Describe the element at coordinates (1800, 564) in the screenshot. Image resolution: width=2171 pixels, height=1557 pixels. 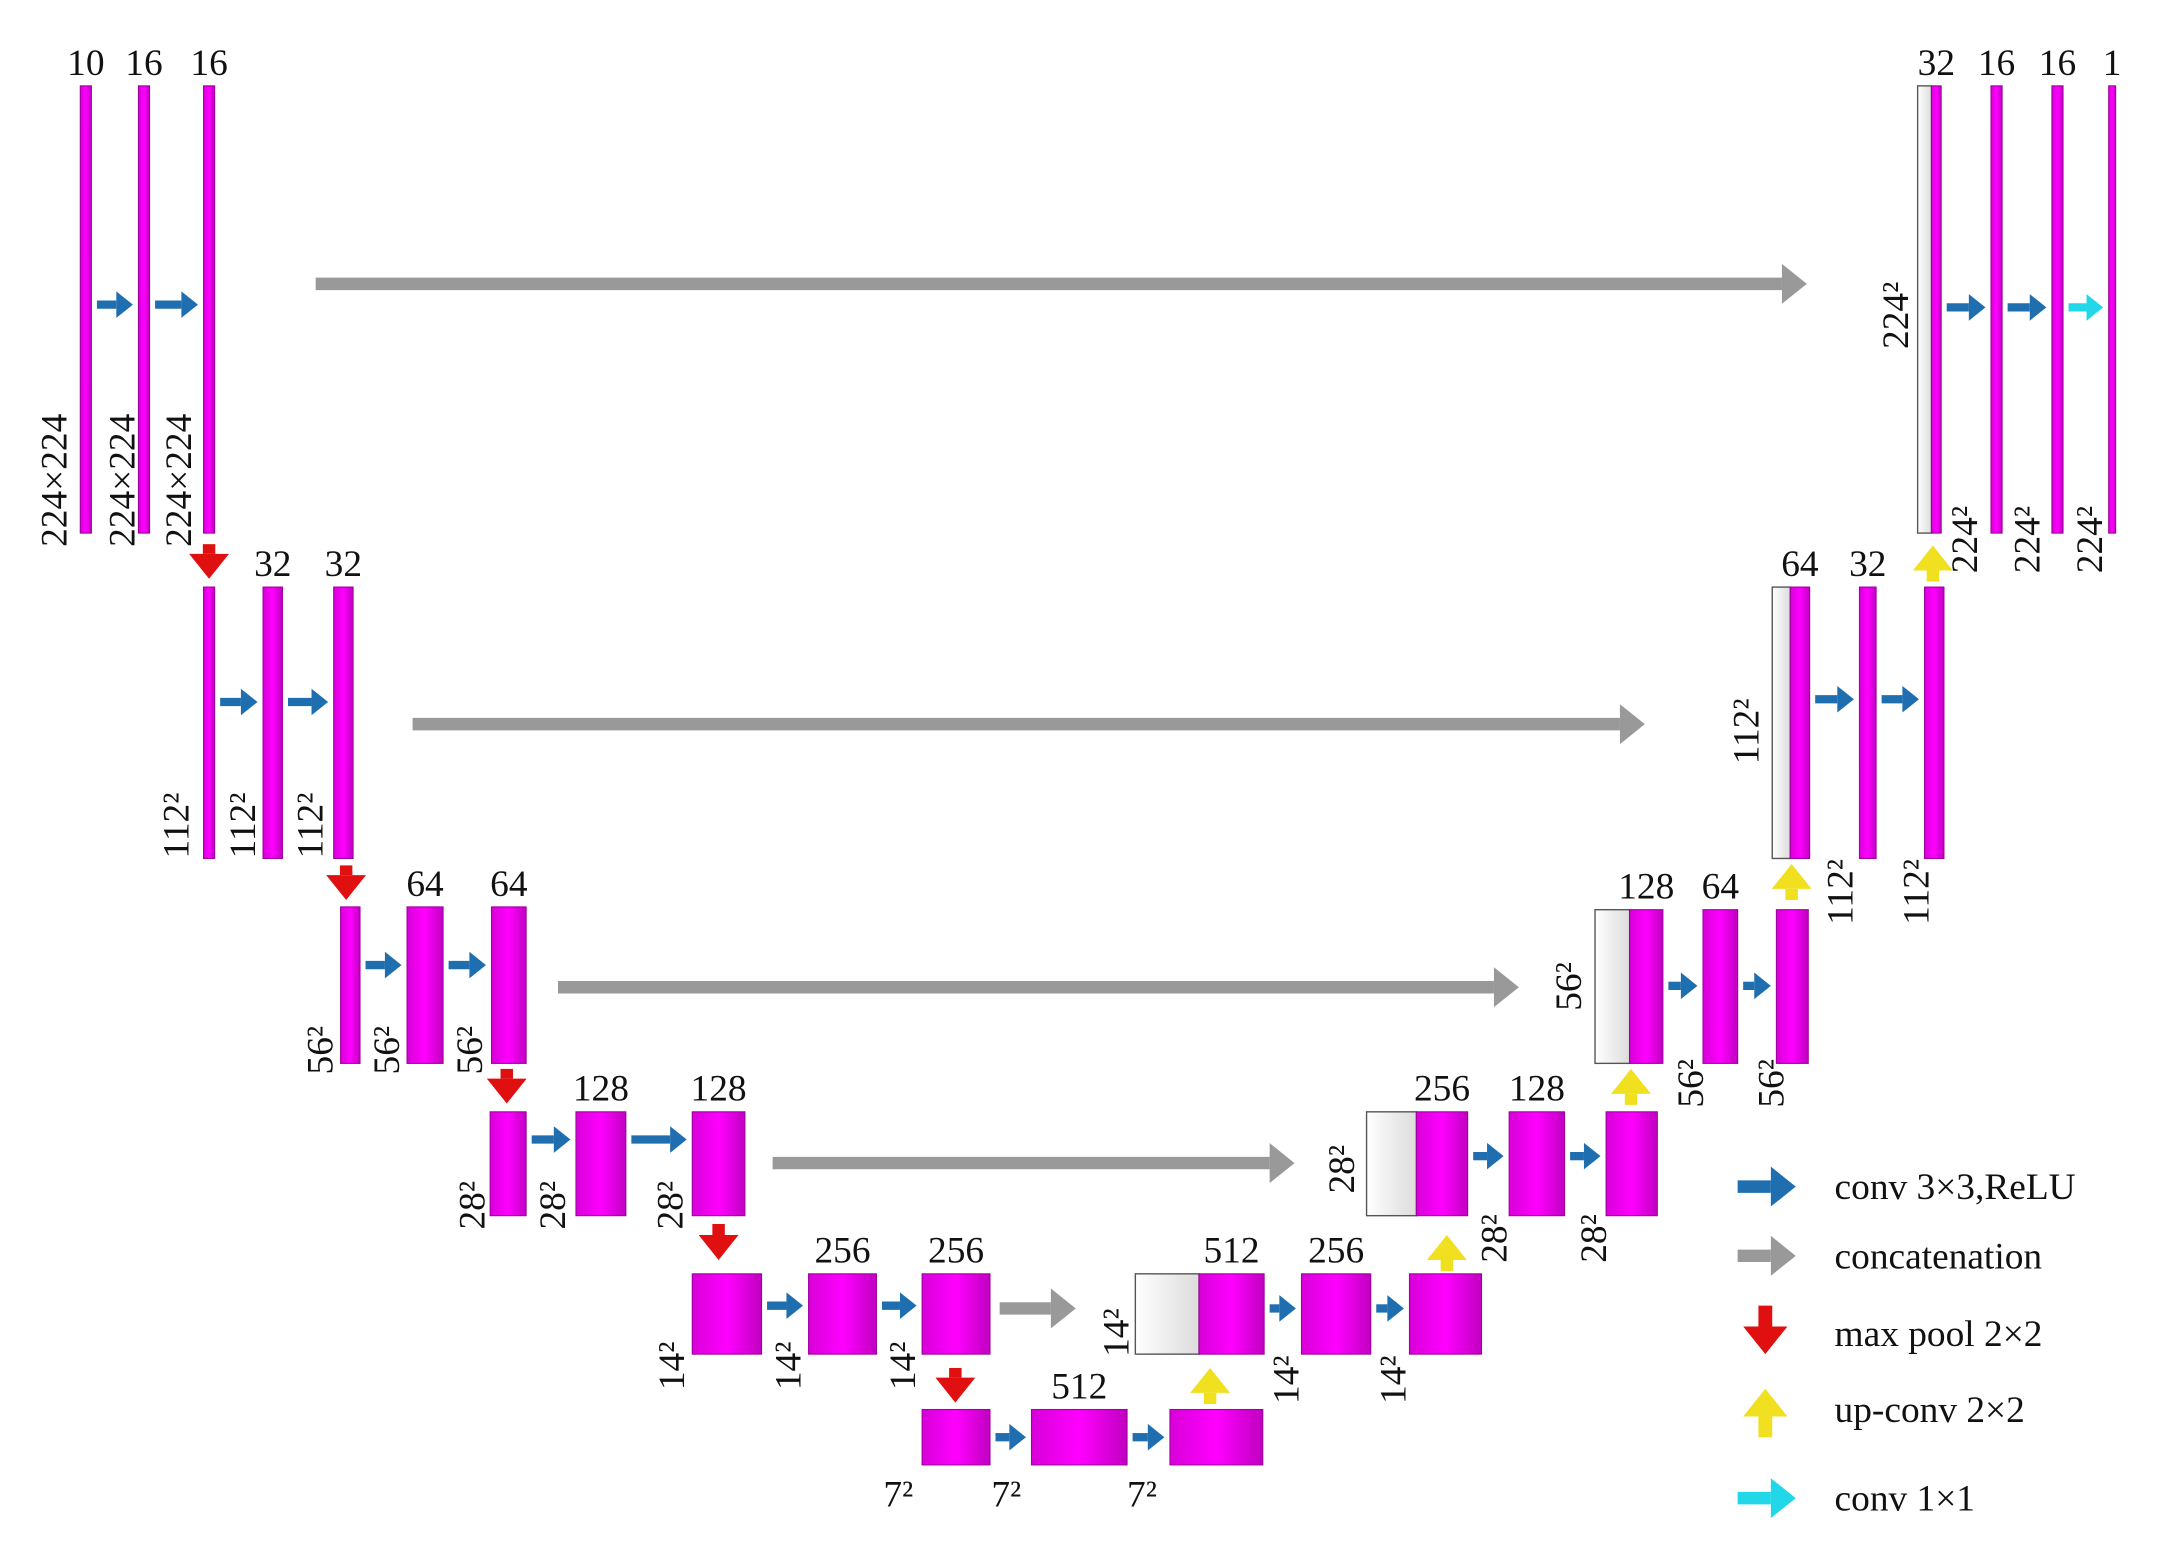
I see `channel-label: 64` at that location.